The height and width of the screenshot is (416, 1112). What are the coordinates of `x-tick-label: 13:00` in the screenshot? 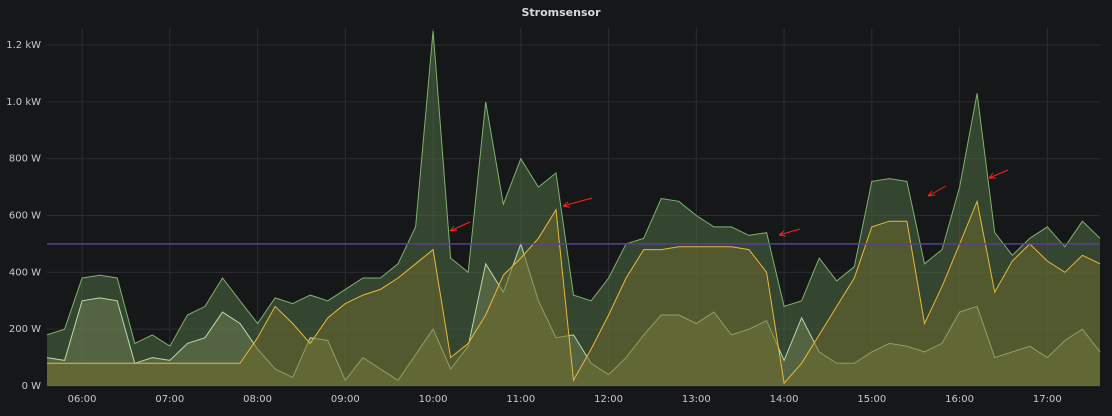 It's located at (696, 399).